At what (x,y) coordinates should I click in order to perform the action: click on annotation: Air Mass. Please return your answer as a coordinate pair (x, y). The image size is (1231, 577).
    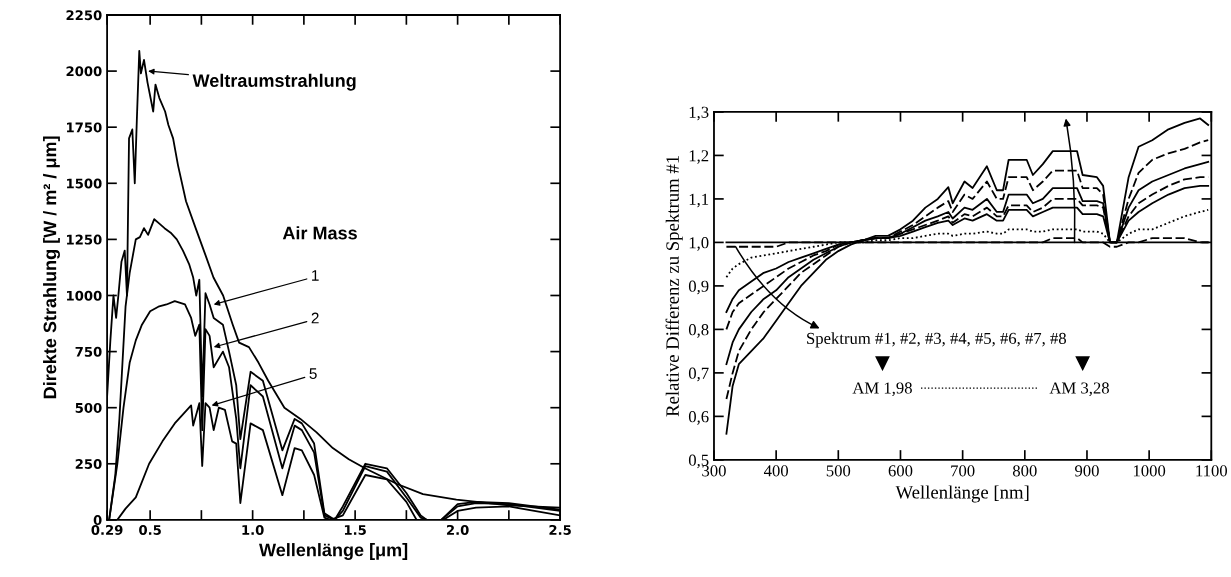
    Looking at the image, I should click on (319, 233).